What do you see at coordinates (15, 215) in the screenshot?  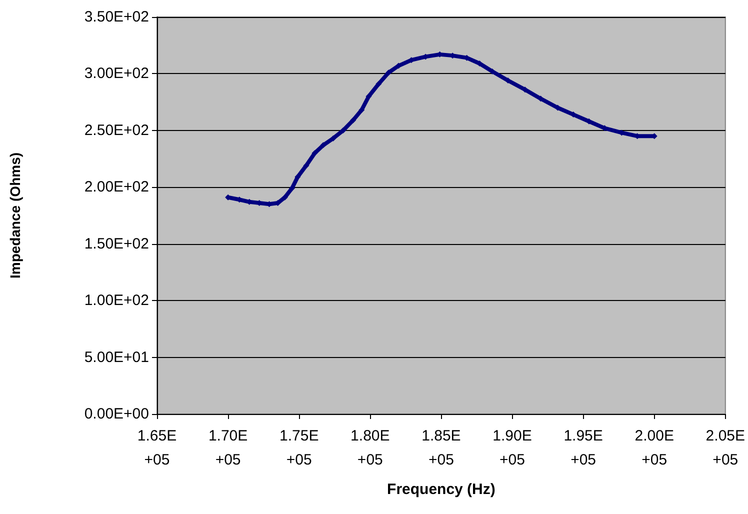 I see `y-axis-title: Impedance (Ohms)` at bounding box center [15, 215].